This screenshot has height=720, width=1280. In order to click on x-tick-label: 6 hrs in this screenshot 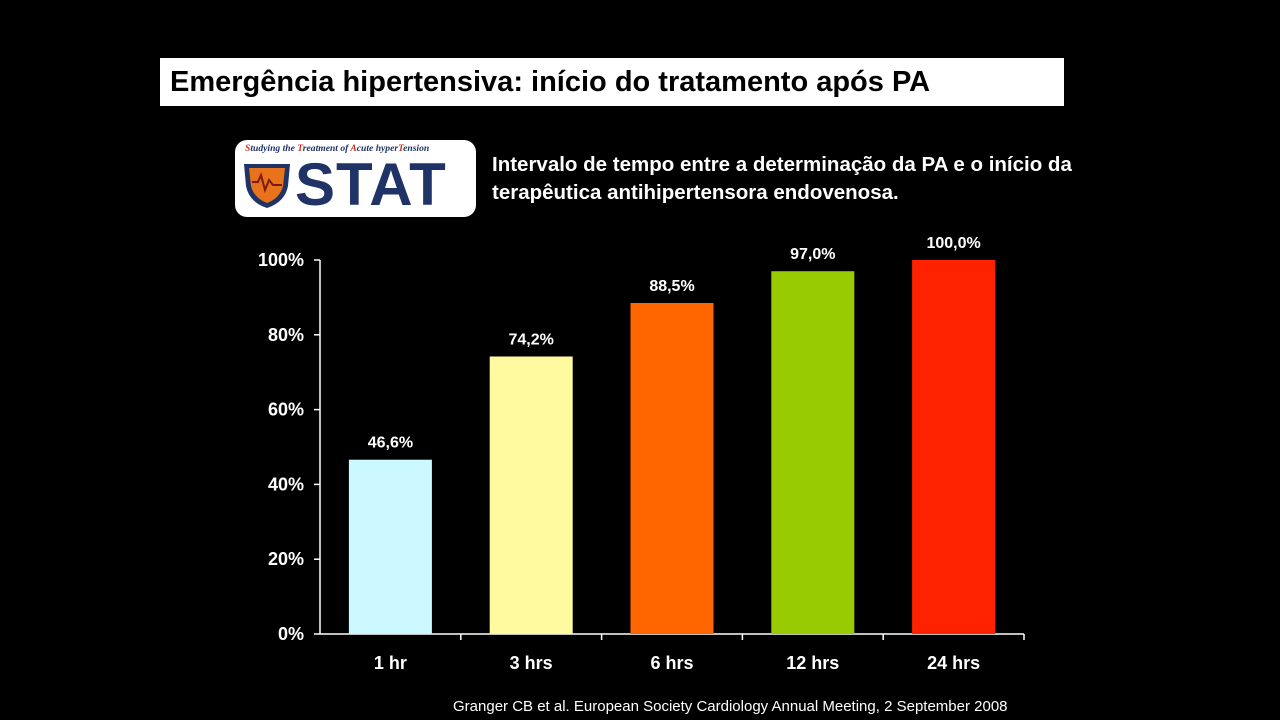, I will do `click(671, 663)`.